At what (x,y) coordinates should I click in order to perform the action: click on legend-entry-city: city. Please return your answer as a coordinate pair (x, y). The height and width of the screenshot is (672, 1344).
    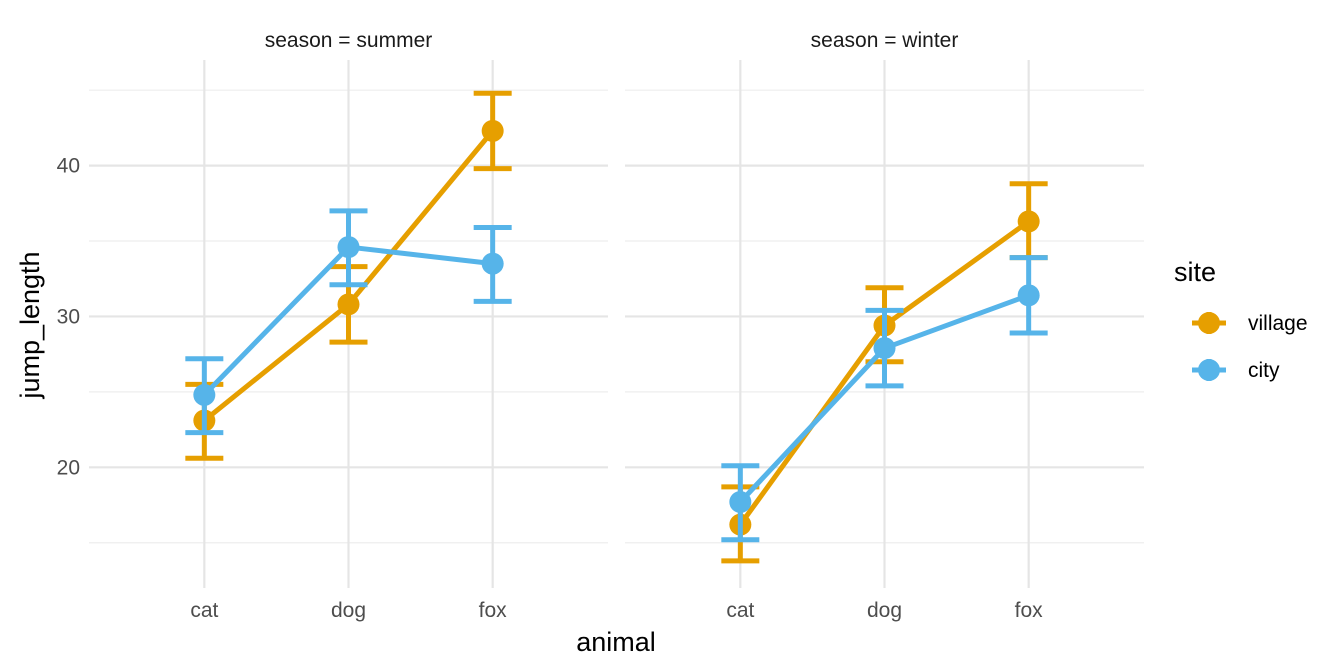
    Looking at the image, I should click on (1236, 370).